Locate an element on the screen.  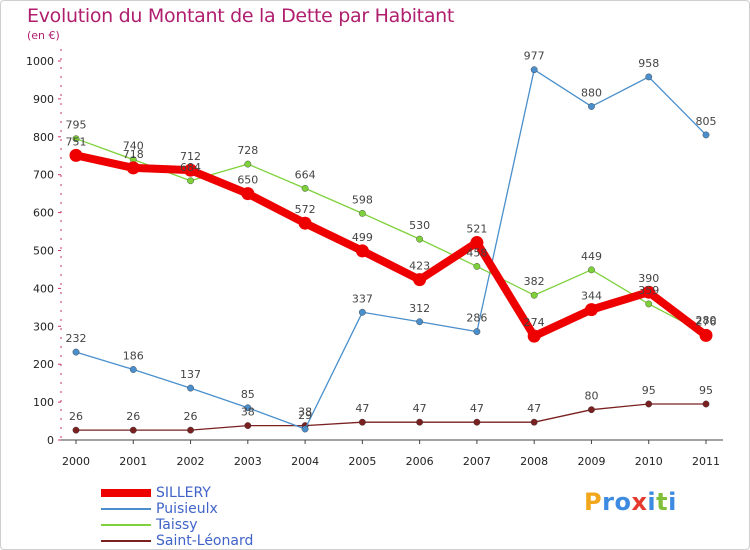
data-label-puisieulx: 186 is located at coordinates (133, 356).